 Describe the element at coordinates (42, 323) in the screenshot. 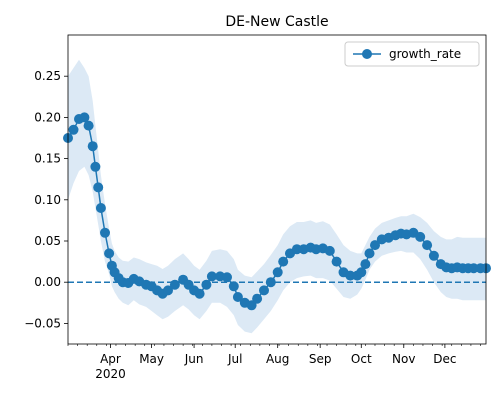

I see `y-tick-label: −0.05` at that location.